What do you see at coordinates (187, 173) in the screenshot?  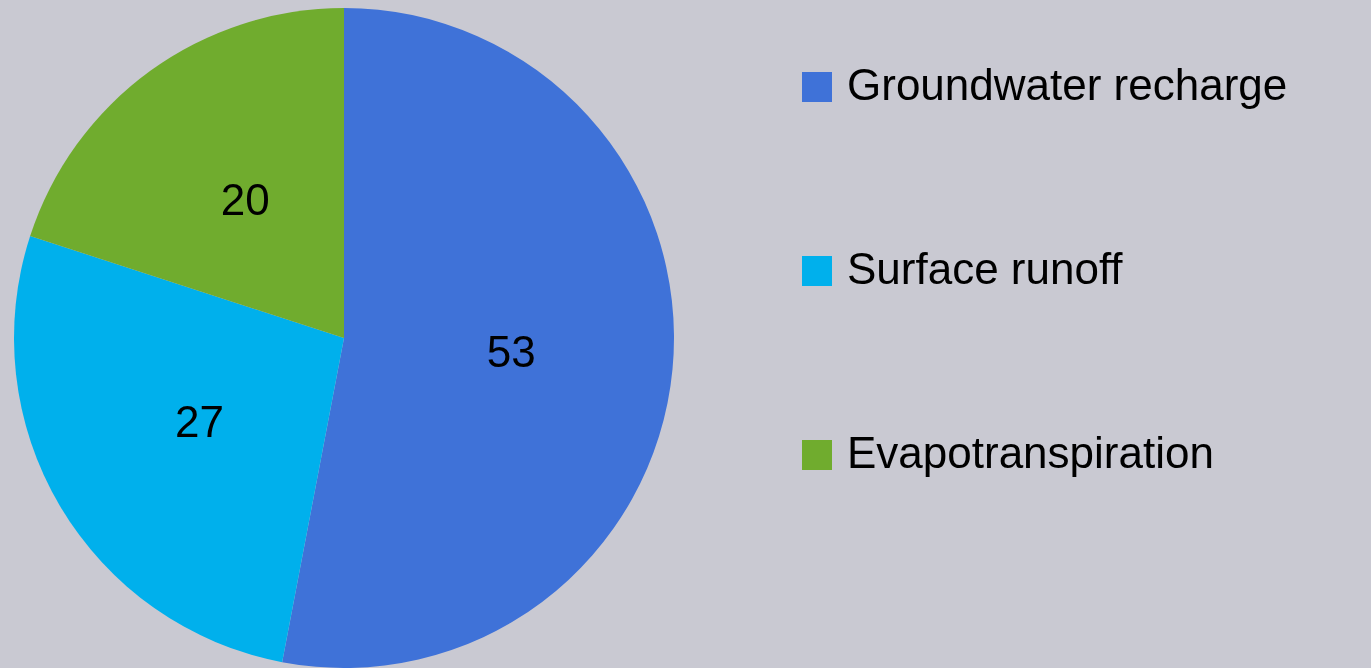 I see `pie-slice` at bounding box center [187, 173].